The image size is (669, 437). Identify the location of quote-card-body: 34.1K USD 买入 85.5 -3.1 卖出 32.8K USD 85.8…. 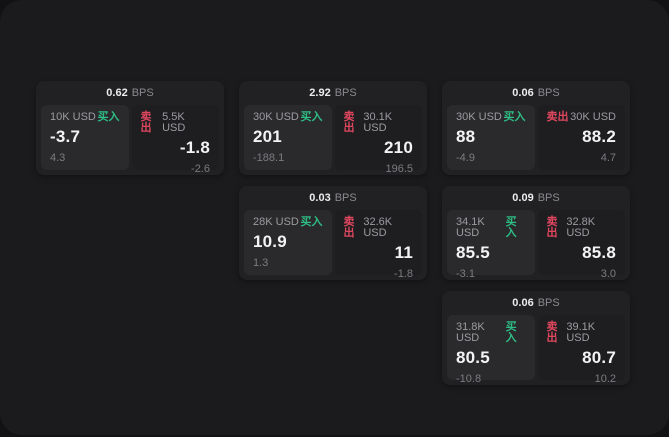
(536, 244).